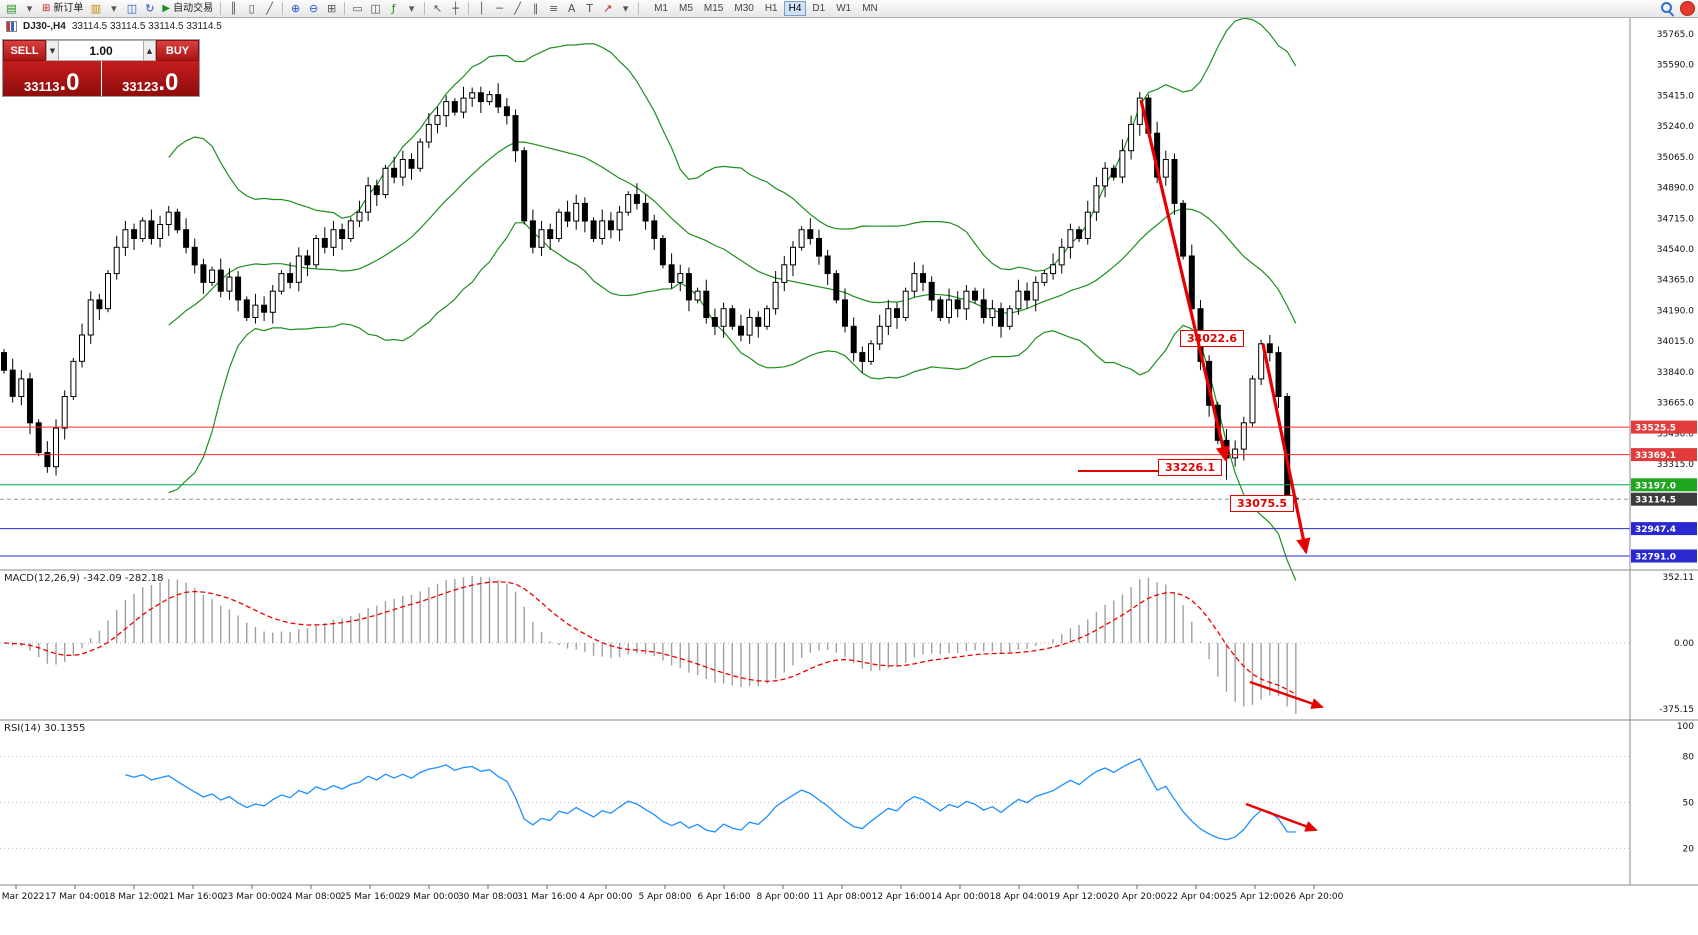 The height and width of the screenshot is (935, 1698). I want to click on svg-text: 35415.0, so click(1675, 96).